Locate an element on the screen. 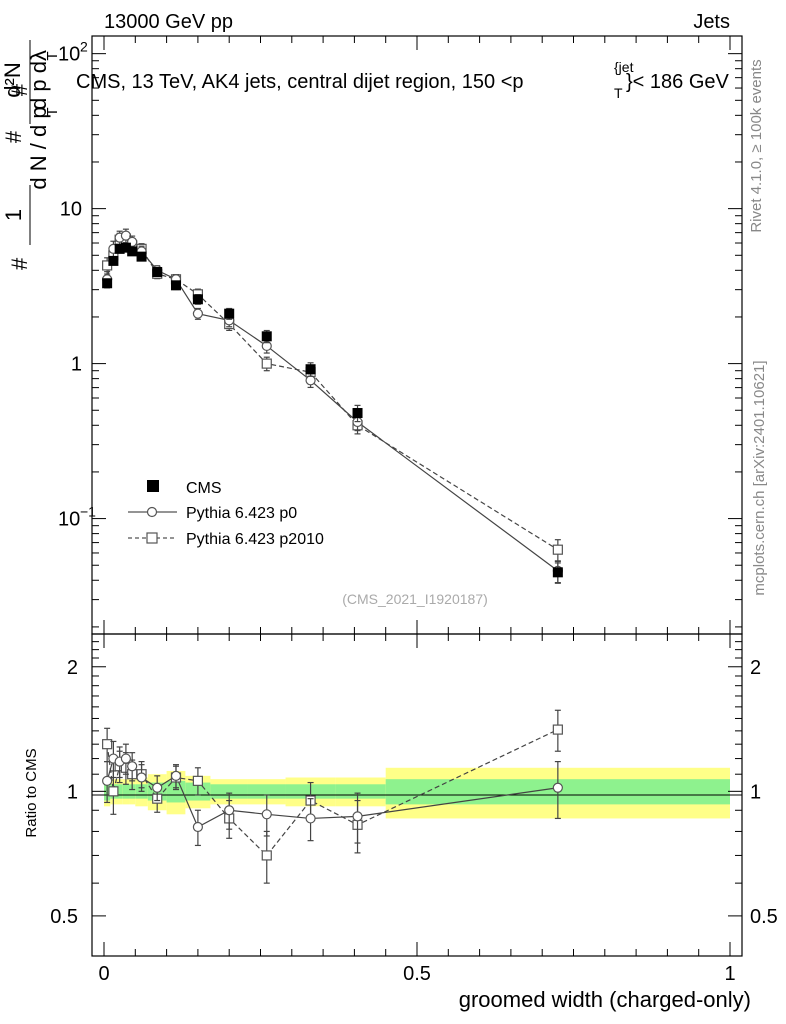 This screenshot has height=1024, width=786. main-ytick-label-0: 10 is located at coordinates (71, 210).